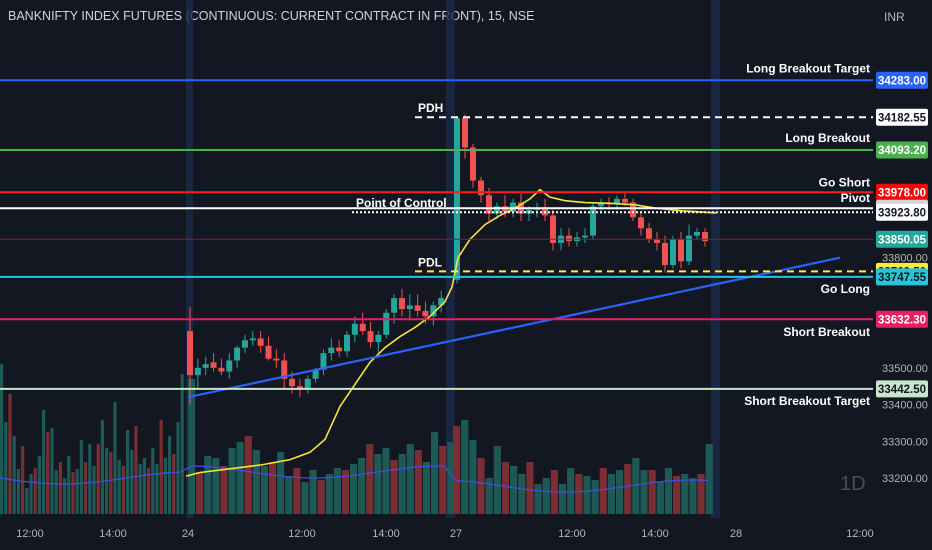 This screenshot has width=932, height=550. I want to click on level-label: PDL, so click(430, 262).